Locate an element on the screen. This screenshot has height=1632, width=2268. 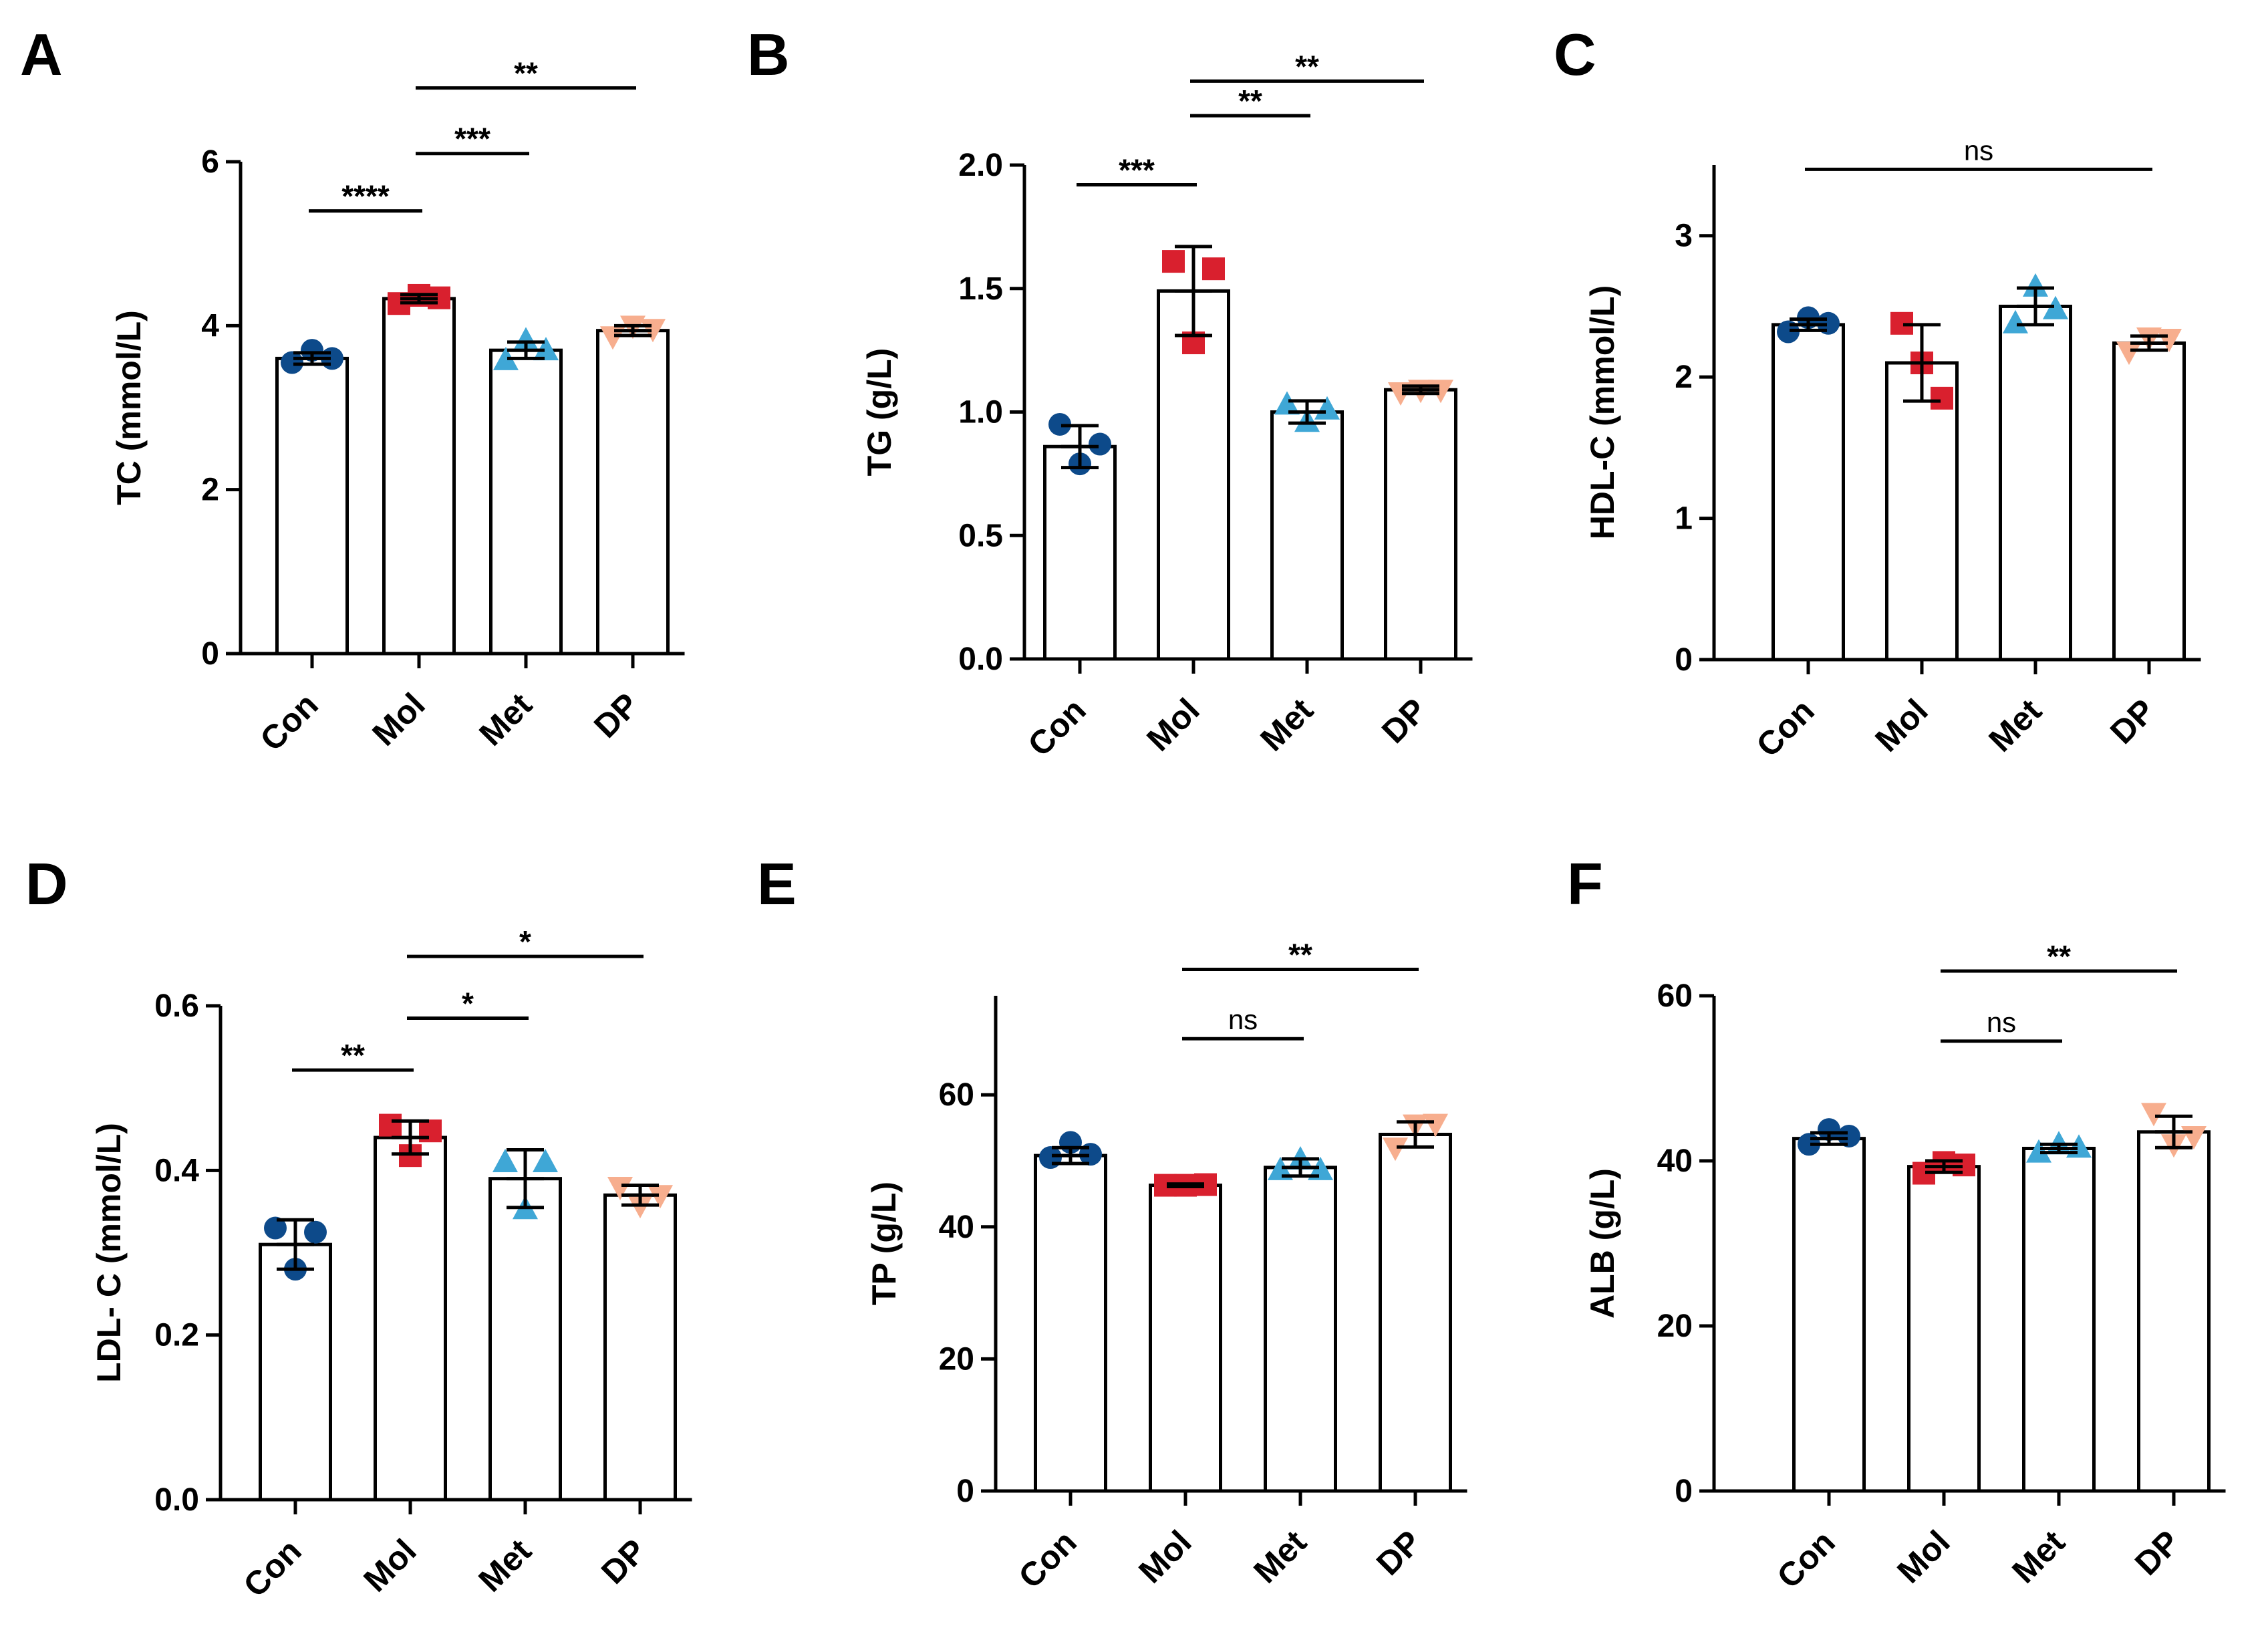
y-tick-label: 20 is located at coordinates (1675, 1326).